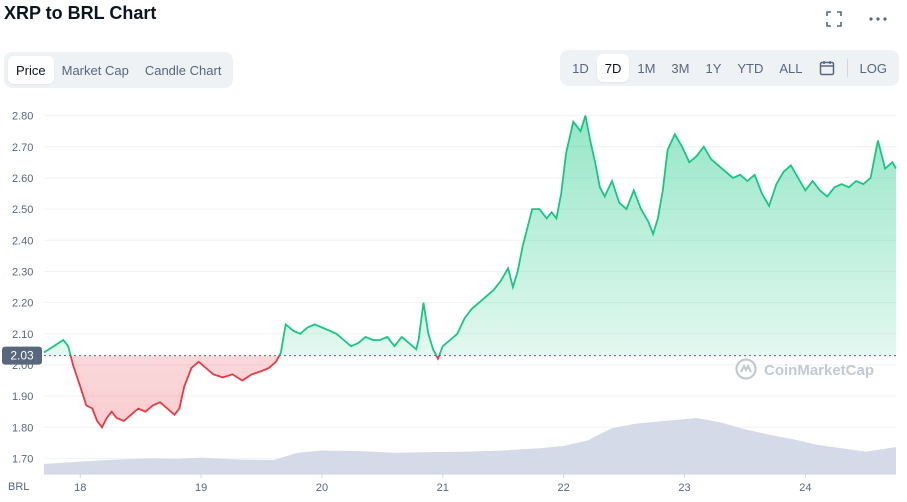 This screenshot has width=907, height=502. What do you see at coordinates (819, 370) in the screenshot?
I see `watermark-text: CoinMarketCap` at bounding box center [819, 370].